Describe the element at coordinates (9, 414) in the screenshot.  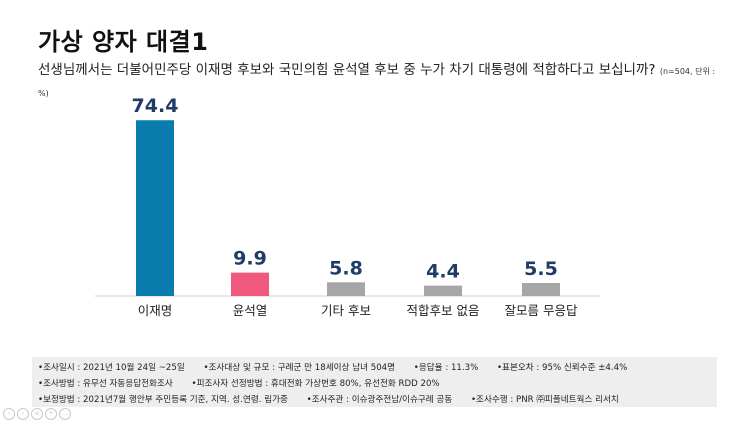
I see `prev-icon: ‹` at that location.